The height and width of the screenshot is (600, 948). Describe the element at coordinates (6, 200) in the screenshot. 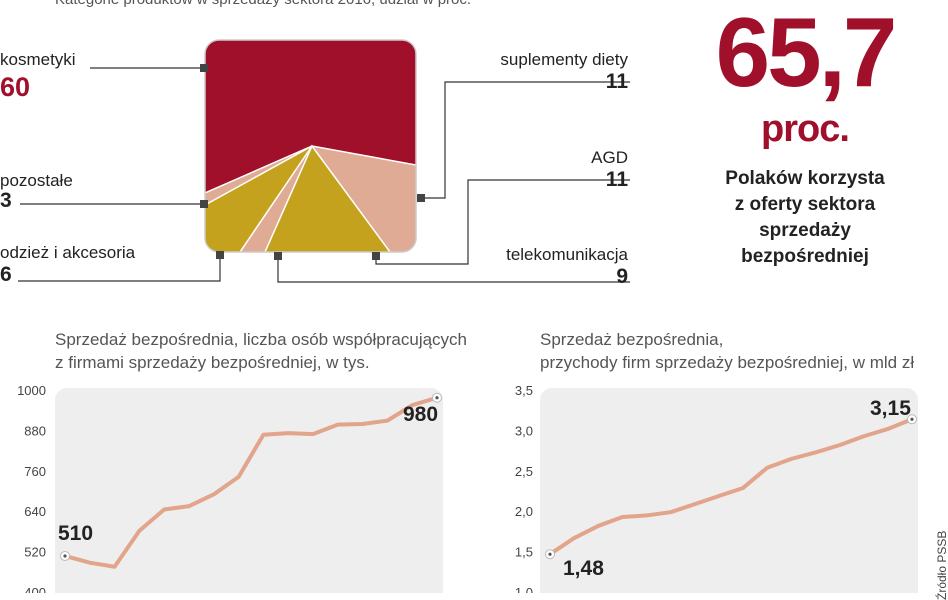

I see `value-pozostale: 3` at that location.